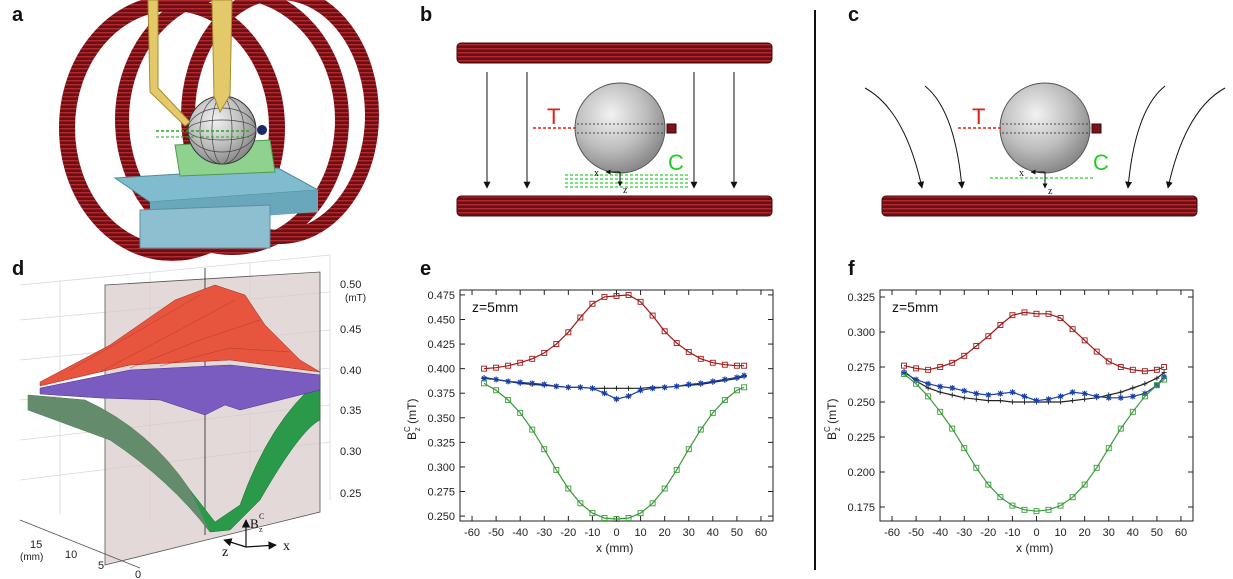 The image size is (1233, 579). Describe the element at coordinates (172, 130) in the screenshot. I see `coil-ring-front` at that location.